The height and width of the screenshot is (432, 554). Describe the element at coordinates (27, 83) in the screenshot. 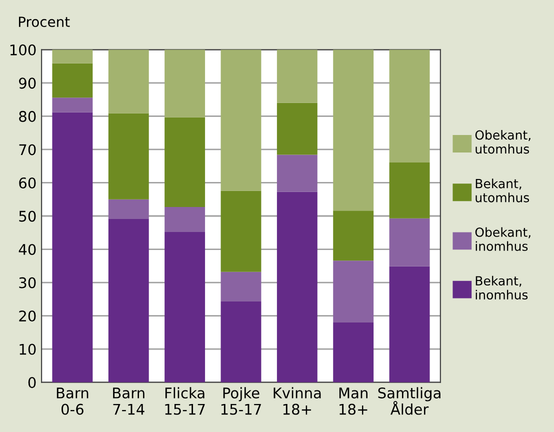

I see `y-tick-label: 90` at that location.